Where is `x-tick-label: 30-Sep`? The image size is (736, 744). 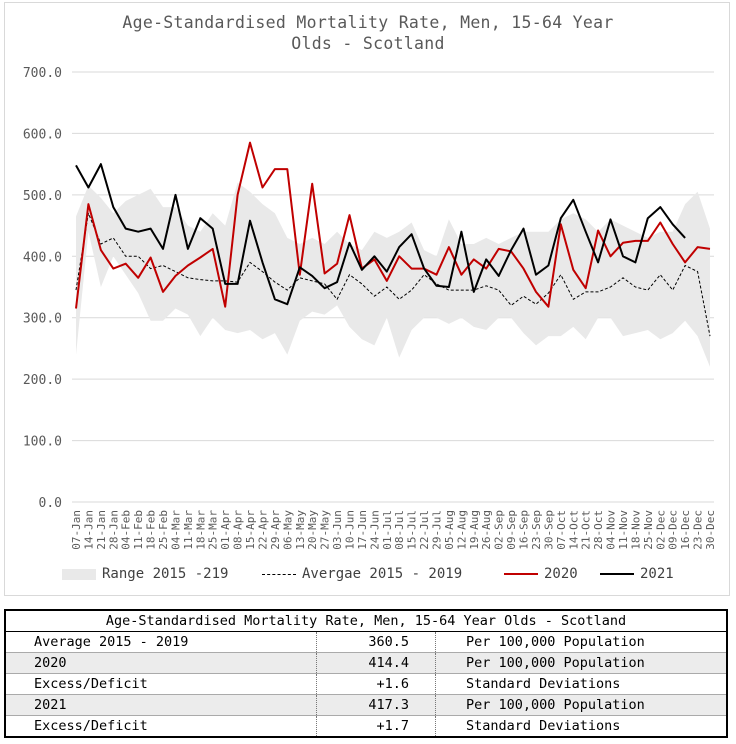 x-tick-label: 30-Sep is located at coordinates (548, 530).